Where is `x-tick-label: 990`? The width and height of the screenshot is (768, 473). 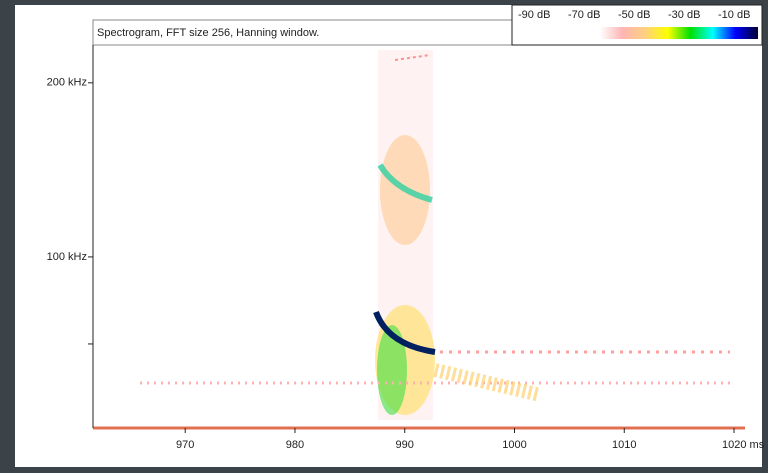
x-tick-label: 990 is located at coordinates (405, 445).